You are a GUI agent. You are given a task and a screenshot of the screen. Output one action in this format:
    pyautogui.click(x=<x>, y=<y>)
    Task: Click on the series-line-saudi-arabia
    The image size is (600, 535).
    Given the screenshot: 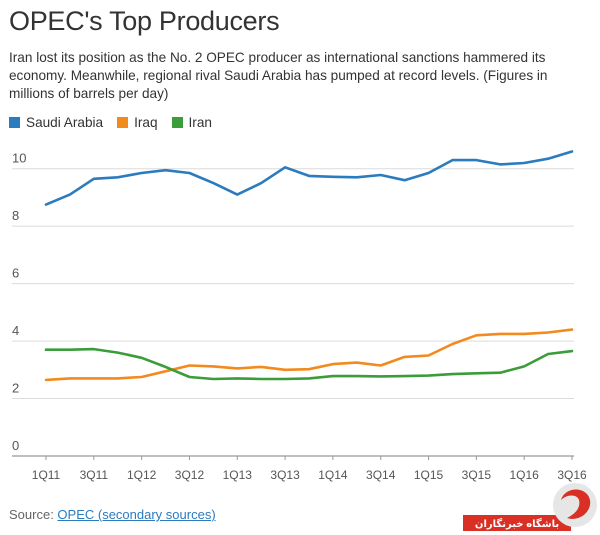 What is the action you would take?
    pyautogui.click(x=309, y=178)
    